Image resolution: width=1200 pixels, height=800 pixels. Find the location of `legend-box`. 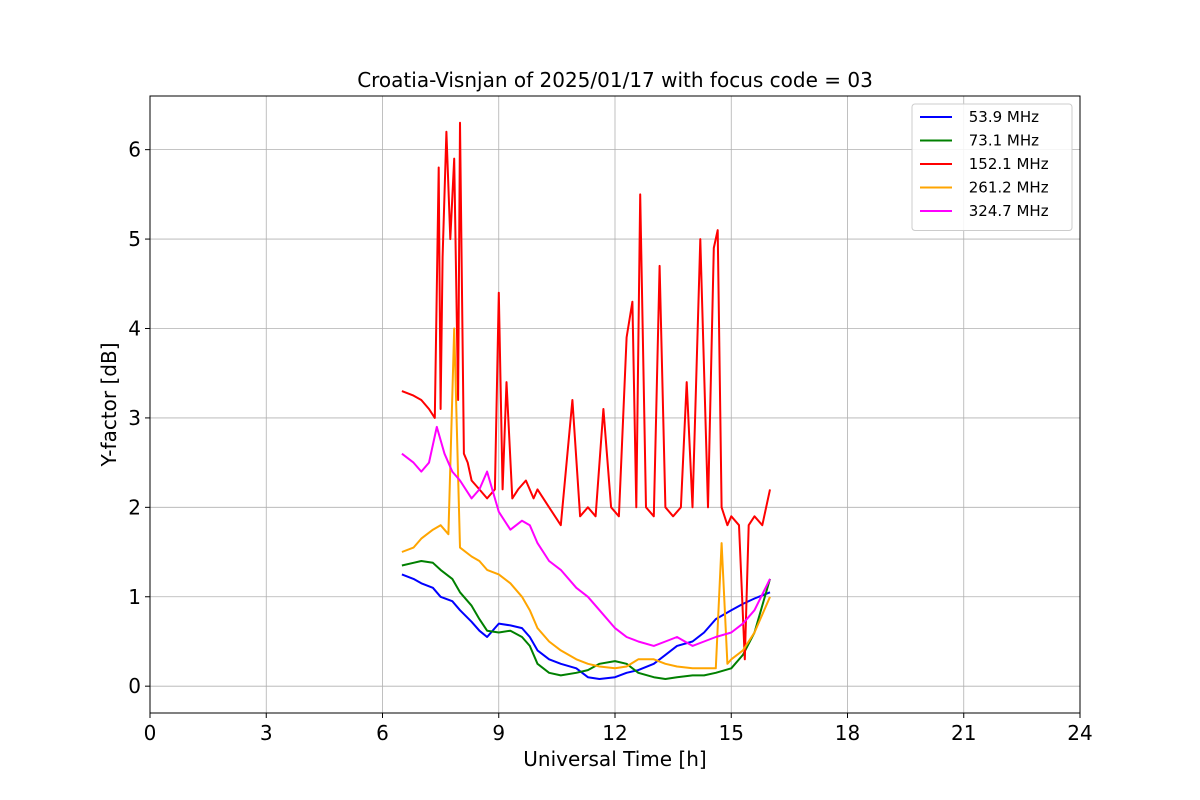

legend-box is located at coordinates (992, 167).